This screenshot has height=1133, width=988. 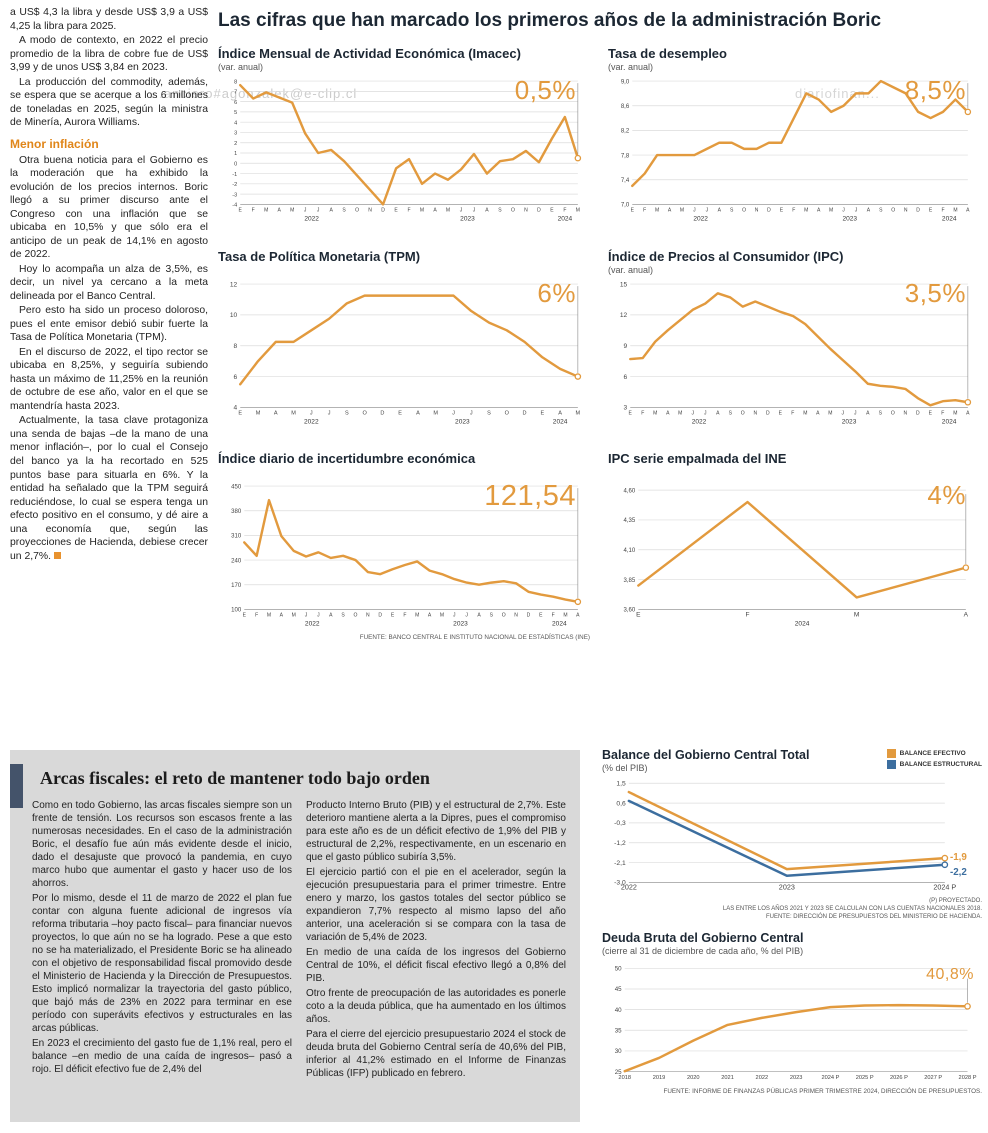 I want to click on svg-text: 30, so click(x=618, y=1051).